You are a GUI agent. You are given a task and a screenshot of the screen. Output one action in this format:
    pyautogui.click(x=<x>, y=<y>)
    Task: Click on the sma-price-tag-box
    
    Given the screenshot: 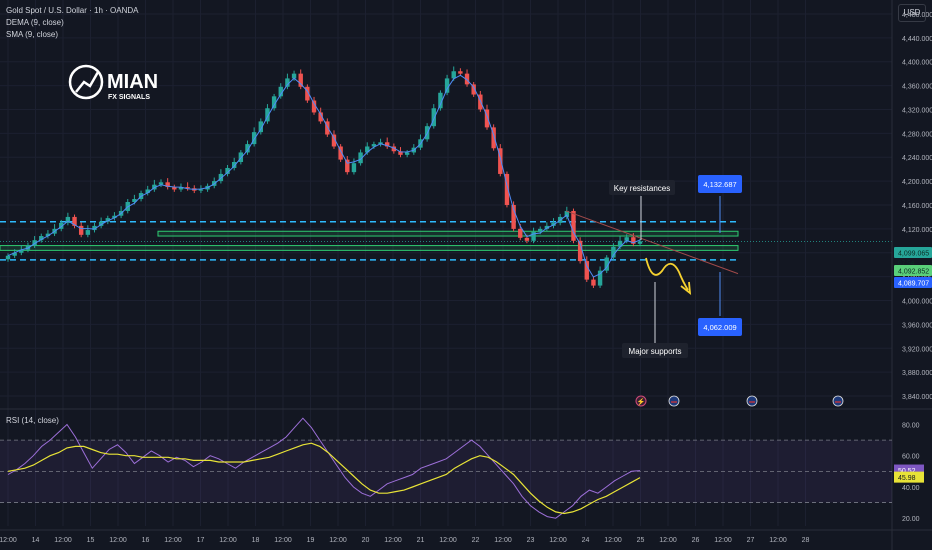 What is the action you would take?
    pyautogui.click(x=913, y=282)
    